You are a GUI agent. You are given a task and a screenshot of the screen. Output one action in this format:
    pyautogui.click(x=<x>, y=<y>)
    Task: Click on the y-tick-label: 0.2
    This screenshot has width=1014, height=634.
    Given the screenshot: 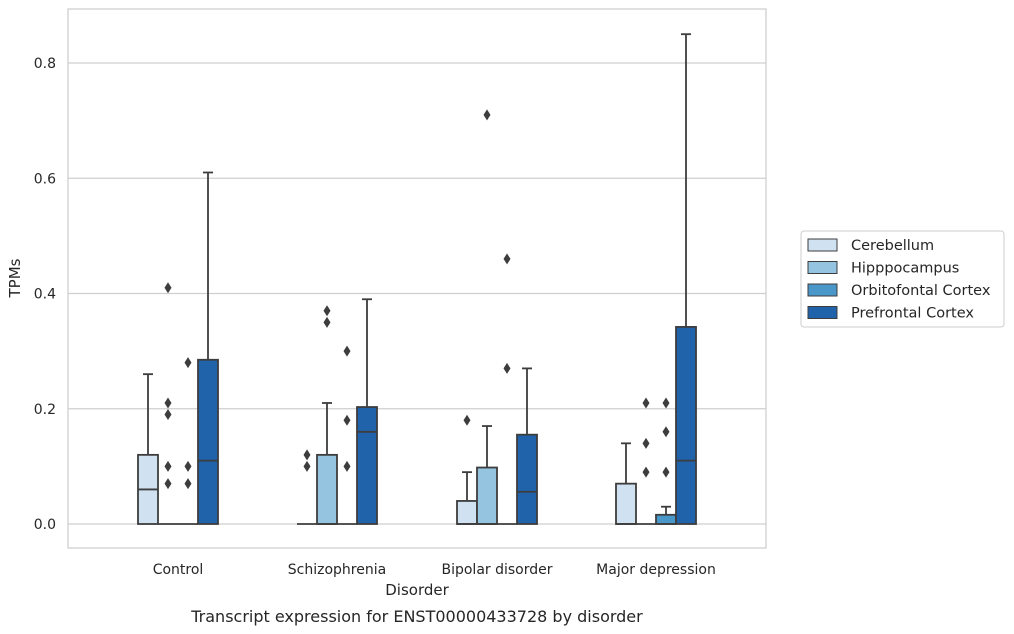 What is the action you would take?
    pyautogui.click(x=45, y=410)
    